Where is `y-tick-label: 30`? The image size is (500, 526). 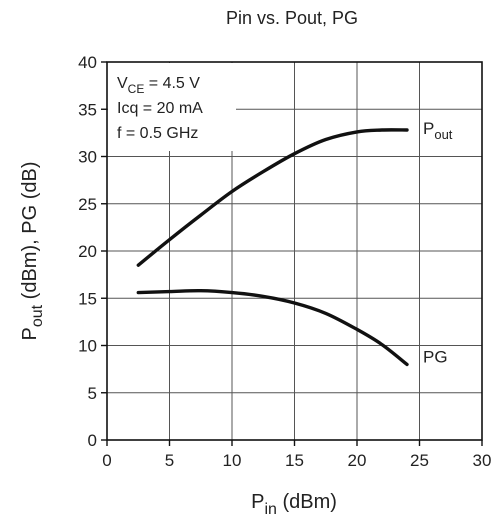
y-tick-label: 30 is located at coordinates (87, 157).